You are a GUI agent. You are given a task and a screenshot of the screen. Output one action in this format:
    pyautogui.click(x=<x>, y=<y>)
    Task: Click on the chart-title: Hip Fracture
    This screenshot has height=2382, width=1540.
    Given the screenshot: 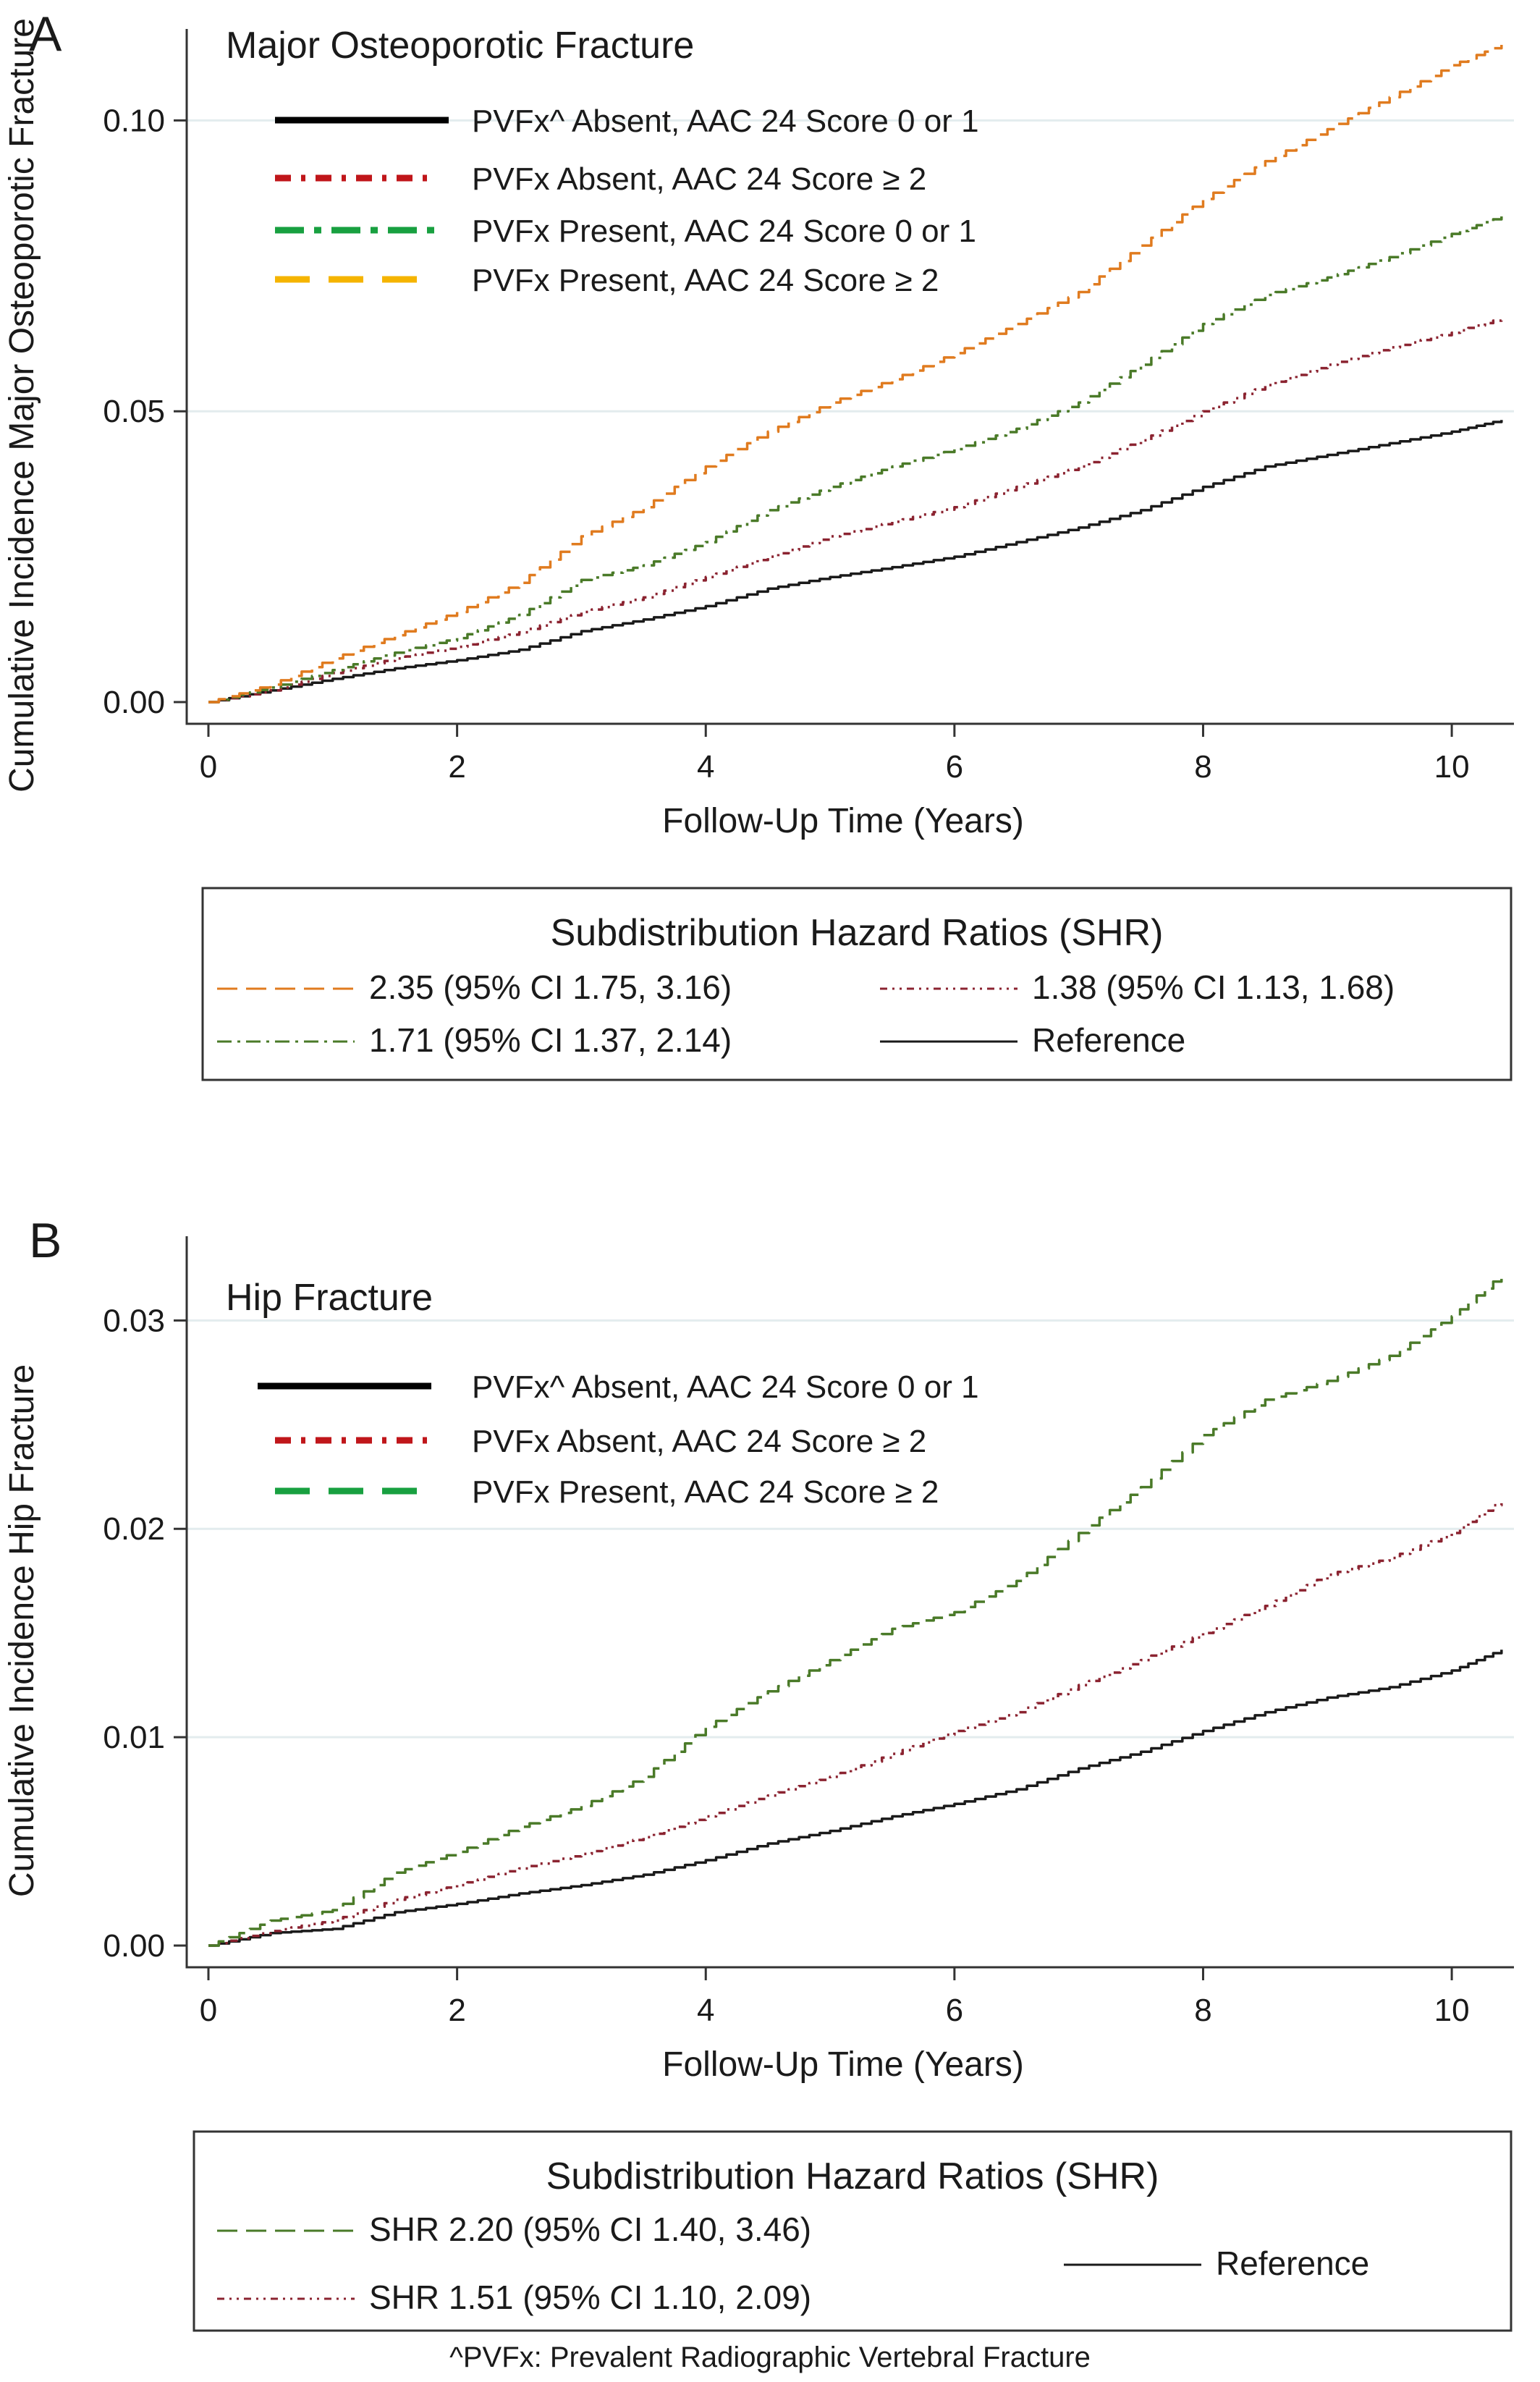 What is the action you would take?
    pyautogui.click(x=329, y=1298)
    